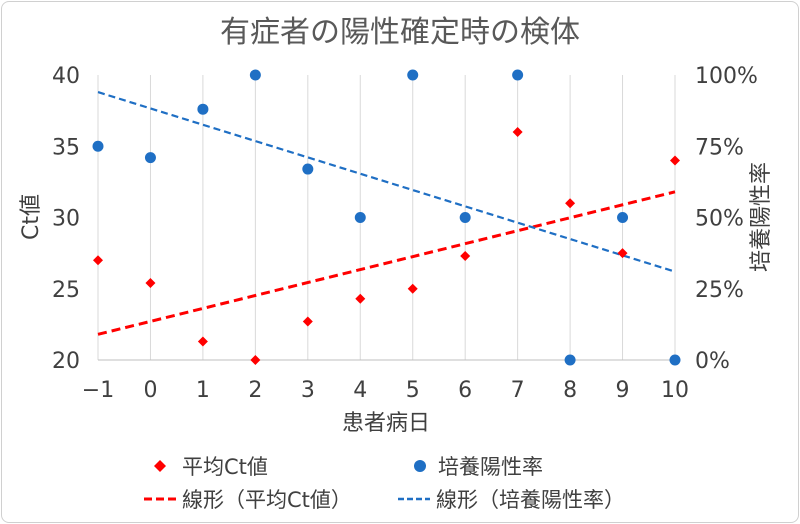 This screenshot has width=800, height=524. I want to click on x-tick-label: 10, so click(675, 390).